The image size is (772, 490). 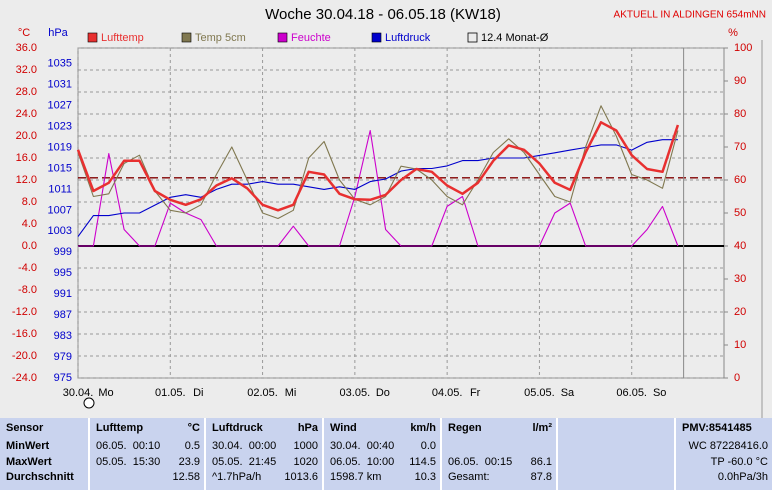 I want to click on cell-text: Sensor, so click(x=25, y=428).